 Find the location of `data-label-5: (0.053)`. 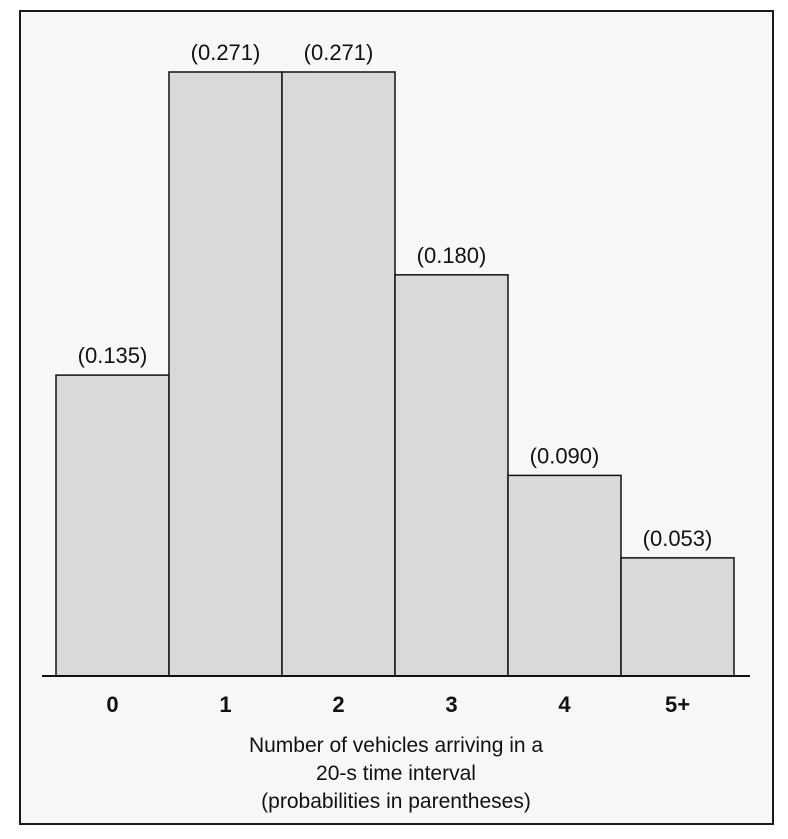

data-label-5: (0.053) is located at coordinates (678, 538).